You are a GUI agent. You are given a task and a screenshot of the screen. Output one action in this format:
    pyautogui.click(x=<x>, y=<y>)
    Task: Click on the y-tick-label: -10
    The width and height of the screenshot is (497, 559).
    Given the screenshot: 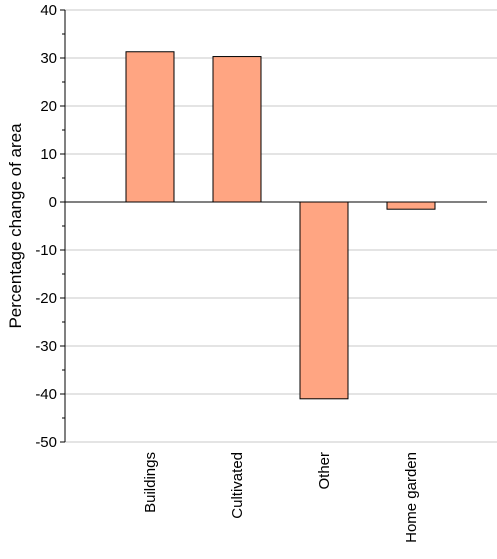 What is the action you would take?
    pyautogui.click(x=46, y=250)
    